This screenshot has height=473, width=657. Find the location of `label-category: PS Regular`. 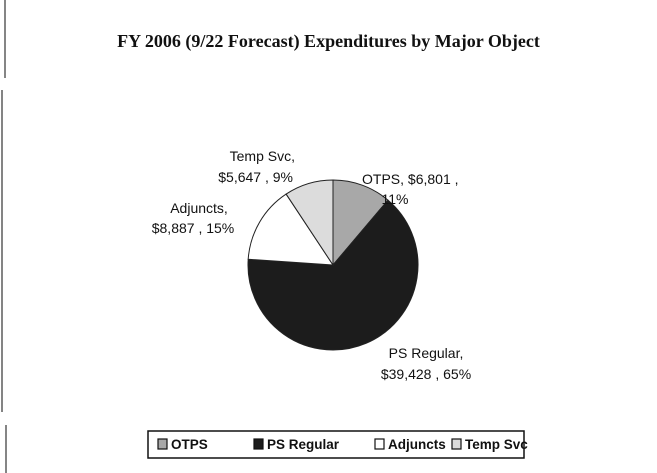

label-category: PS Regular is located at coordinates (425, 353).